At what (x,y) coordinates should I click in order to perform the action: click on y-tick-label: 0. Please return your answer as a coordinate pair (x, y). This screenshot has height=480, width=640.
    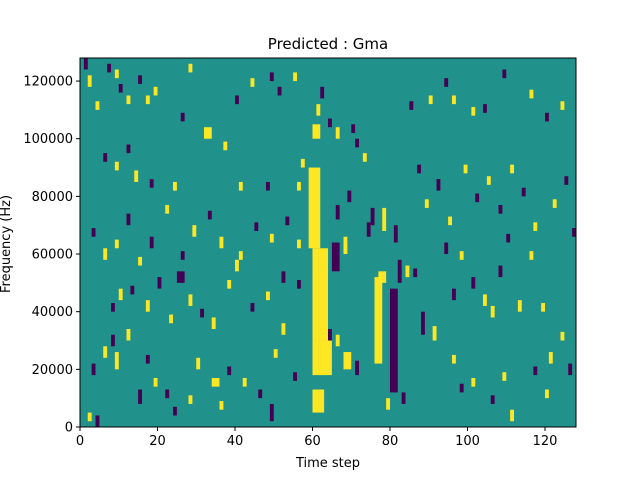
    Looking at the image, I should click on (69, 428).